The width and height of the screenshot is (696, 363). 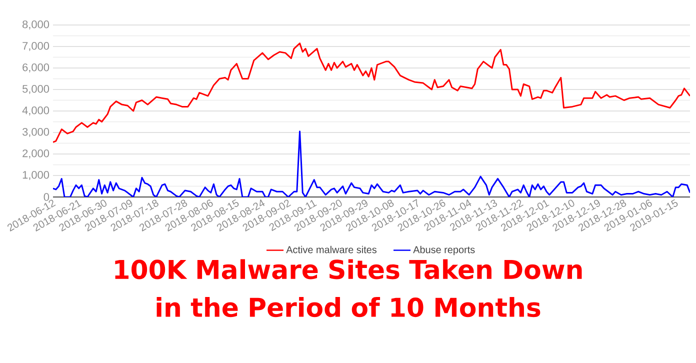 What do you see at coordinates (36, 47) in the screenshot?
I see `y-tick-label: 7,000` at bounding box center [36, 47].